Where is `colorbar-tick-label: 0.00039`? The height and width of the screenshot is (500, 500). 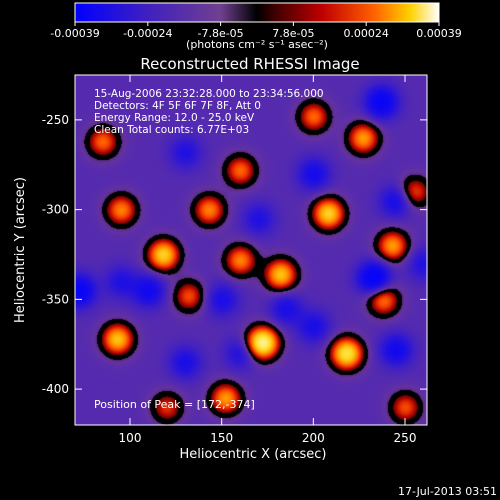
colorbar-tick-label: 0.00039 is located at coordinates (439, 33).